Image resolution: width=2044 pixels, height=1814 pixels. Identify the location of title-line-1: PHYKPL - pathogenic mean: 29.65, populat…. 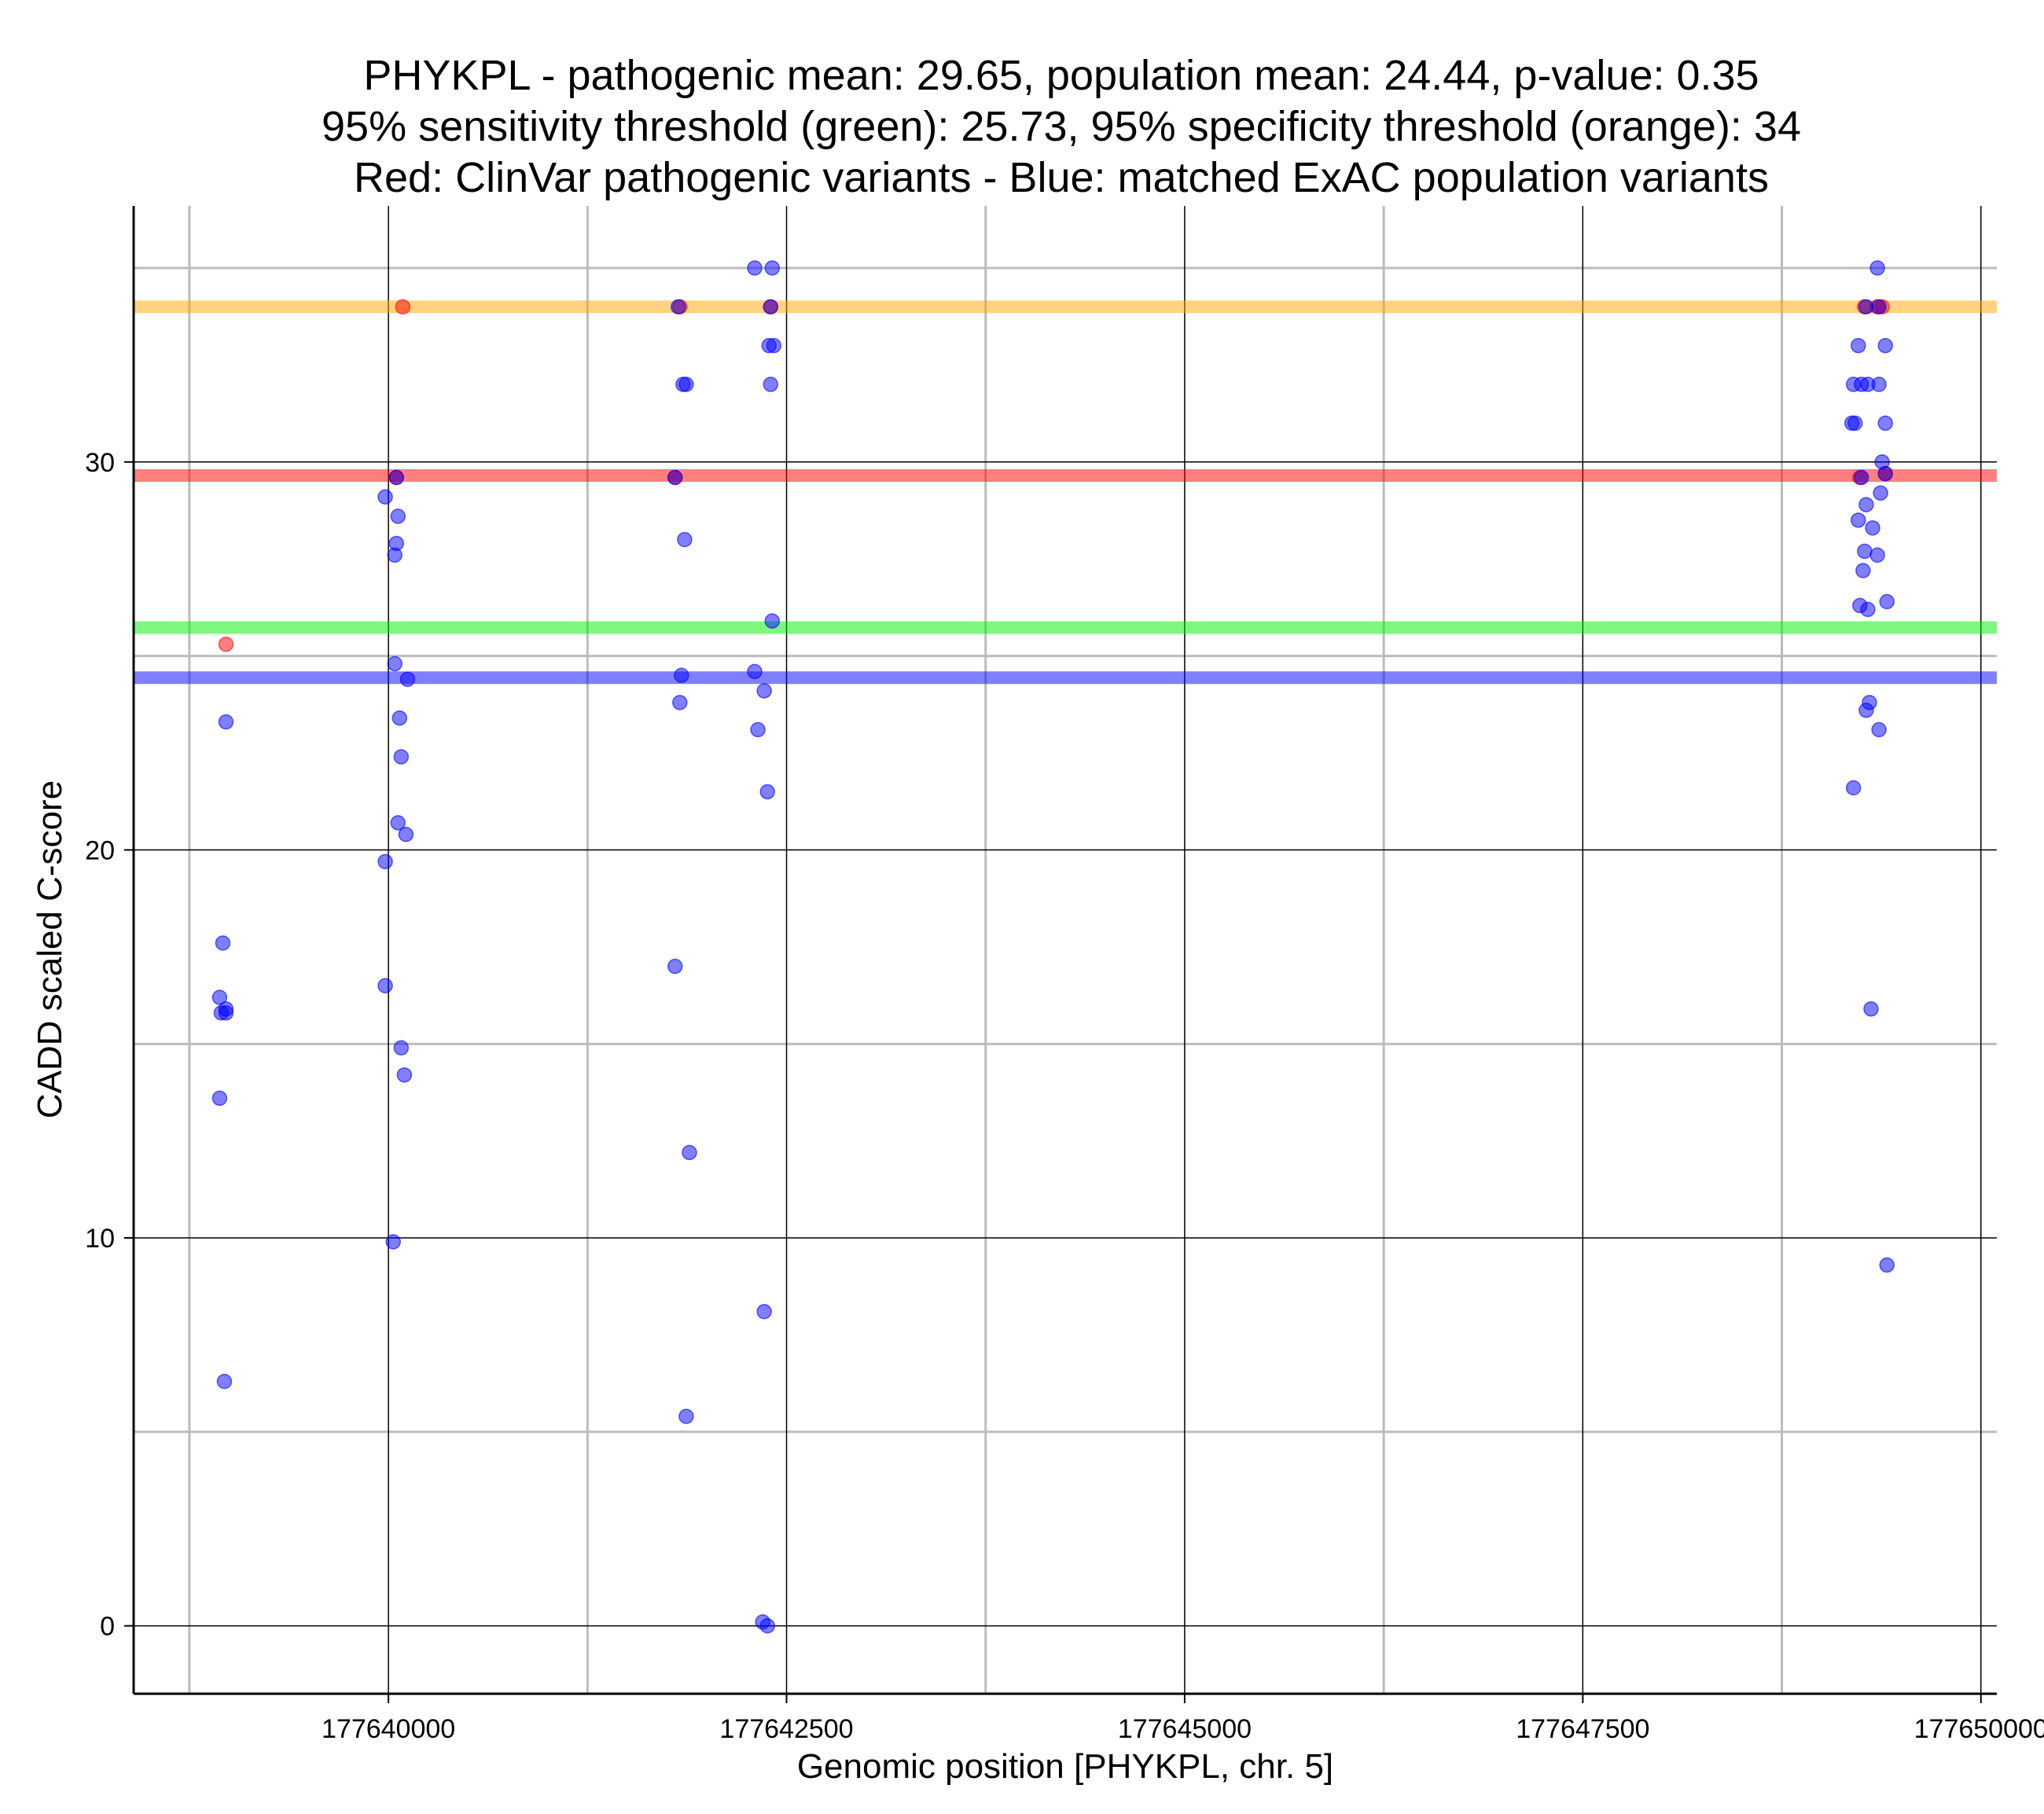
(1061, 75).